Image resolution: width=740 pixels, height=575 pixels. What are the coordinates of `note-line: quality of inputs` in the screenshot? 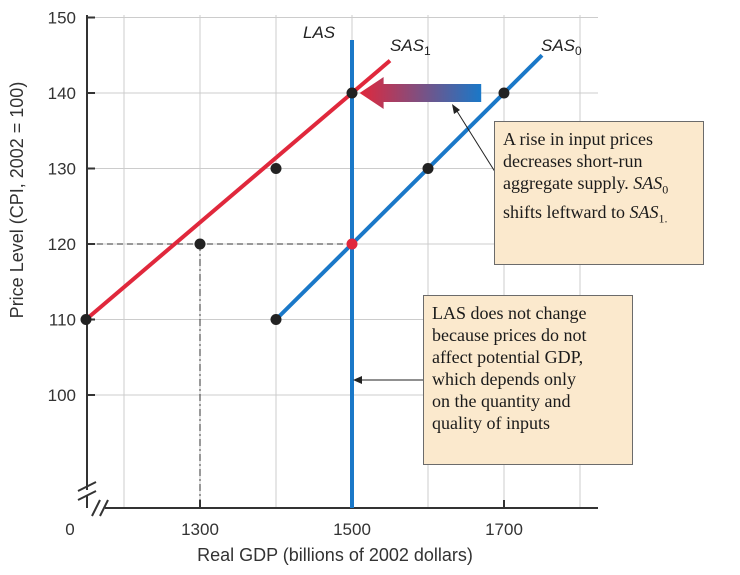 It's located at (491, 423).